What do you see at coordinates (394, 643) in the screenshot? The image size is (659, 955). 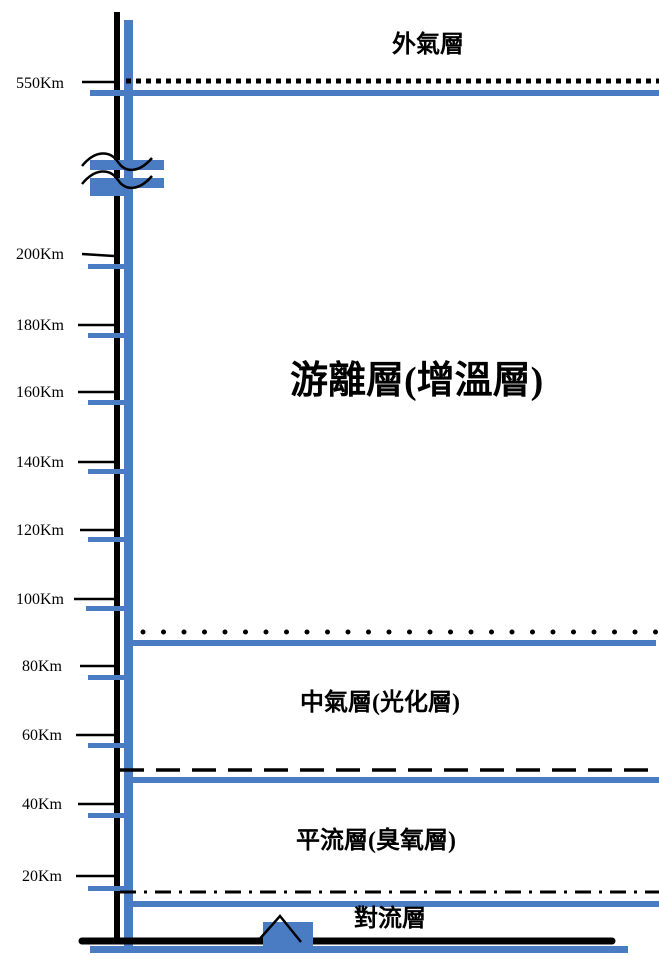 I see `boundary-thermo-blue` at bounding box center [394, 643].